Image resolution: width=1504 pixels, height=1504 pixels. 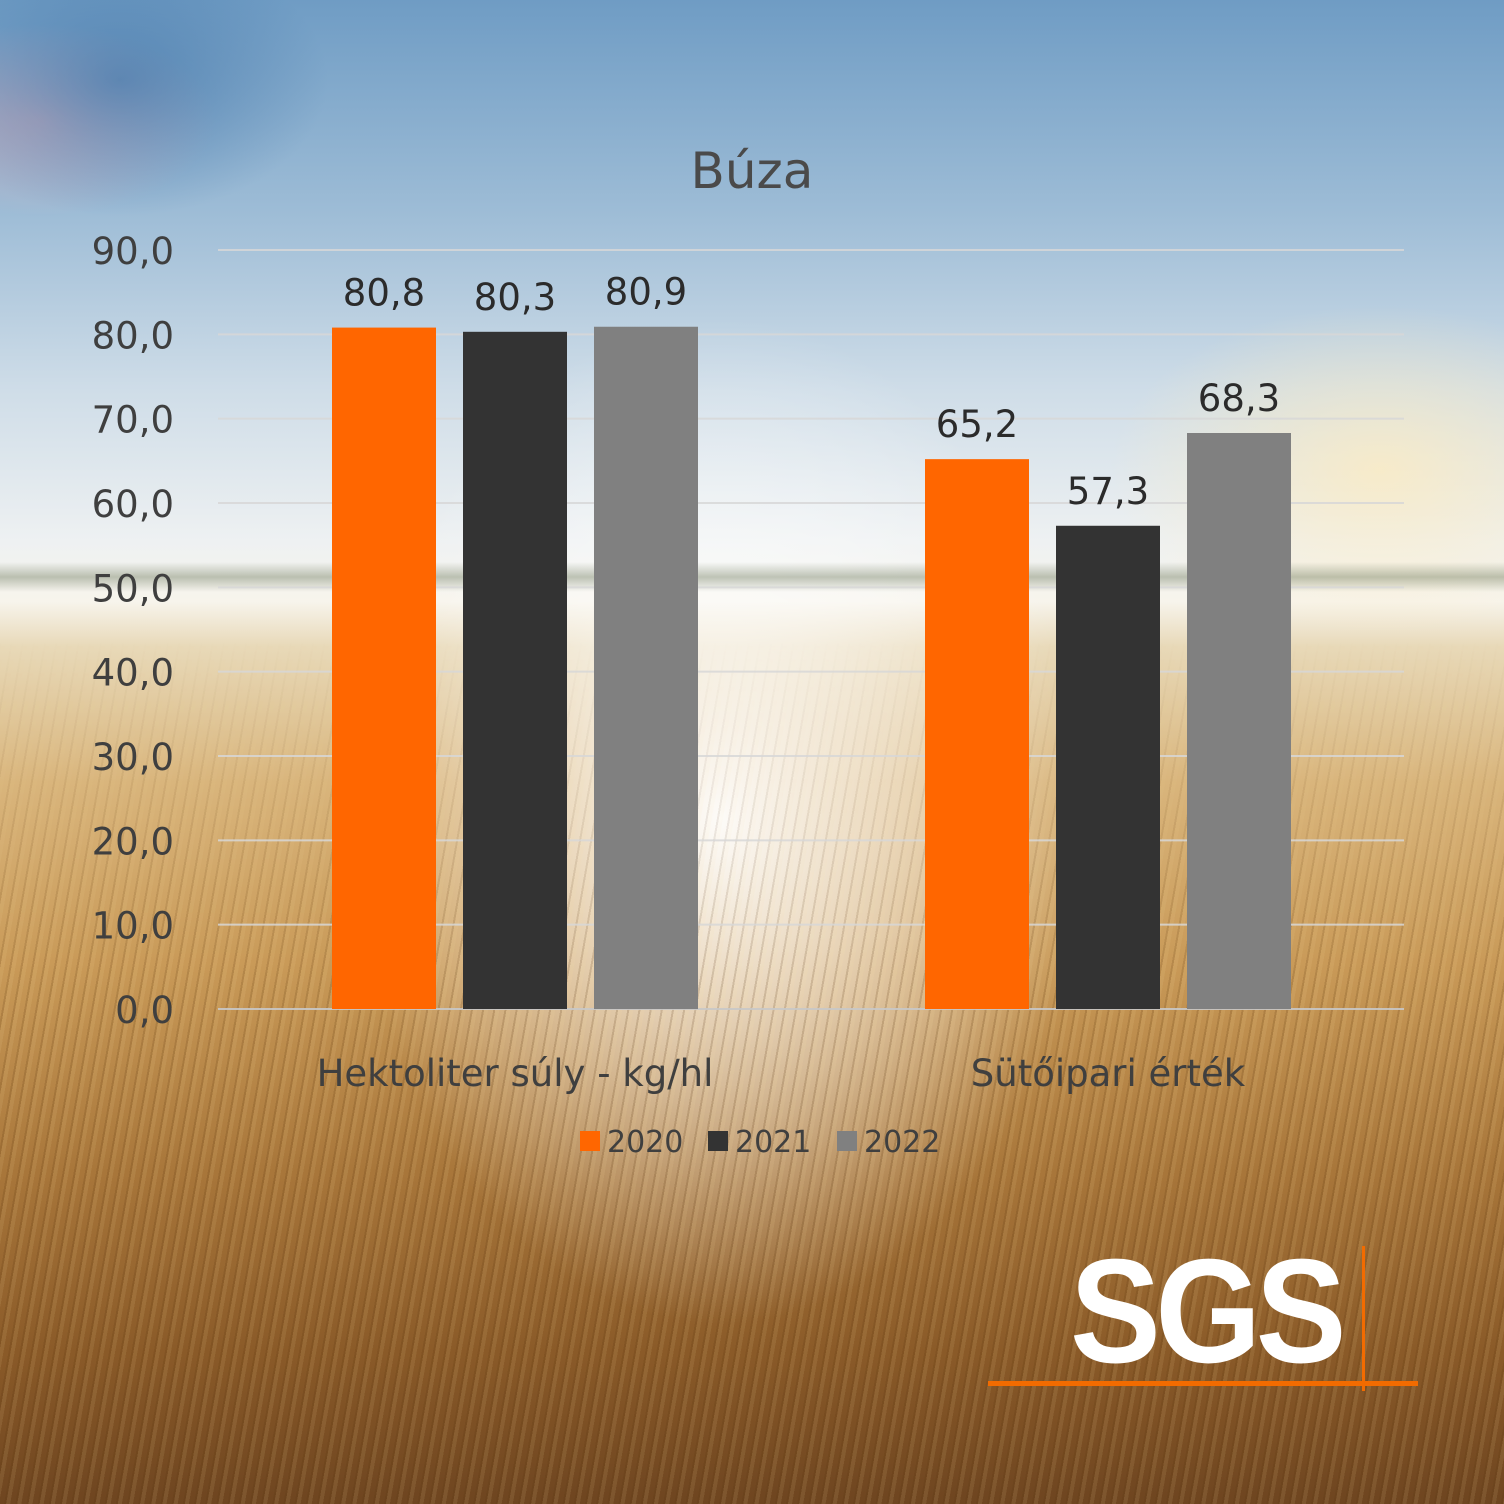 What do you see at coordinates (1363, 1318) in the screenshot?
I see `logo-vertical-line` at bounding box center [1363, 1318].